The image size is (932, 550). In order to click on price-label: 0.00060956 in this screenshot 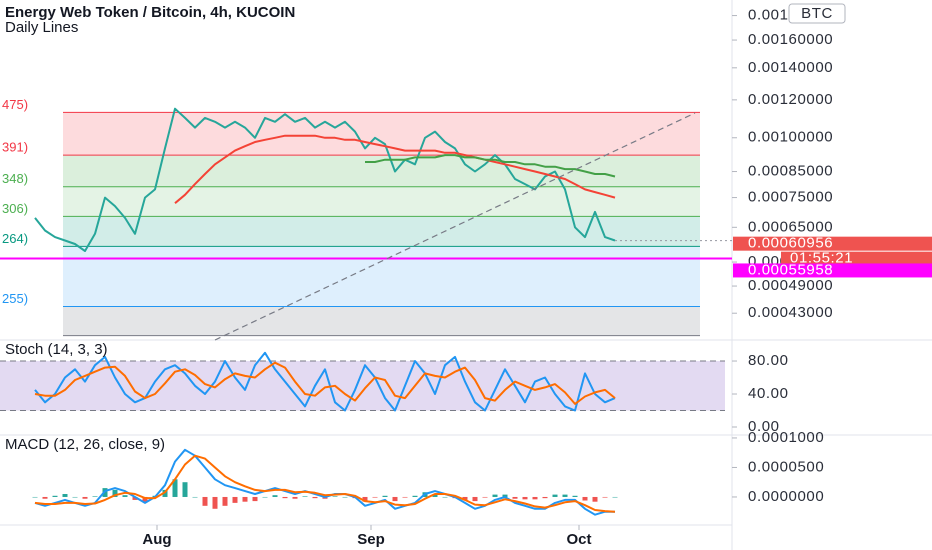, I will do `click(790, 243)`.